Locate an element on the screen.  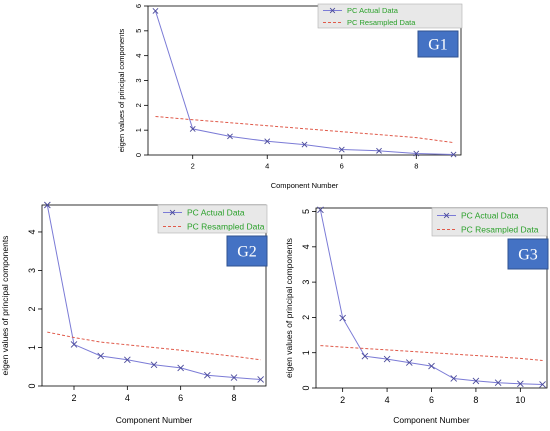
x-tick-label: 10 is located at coordinates (520, 400).